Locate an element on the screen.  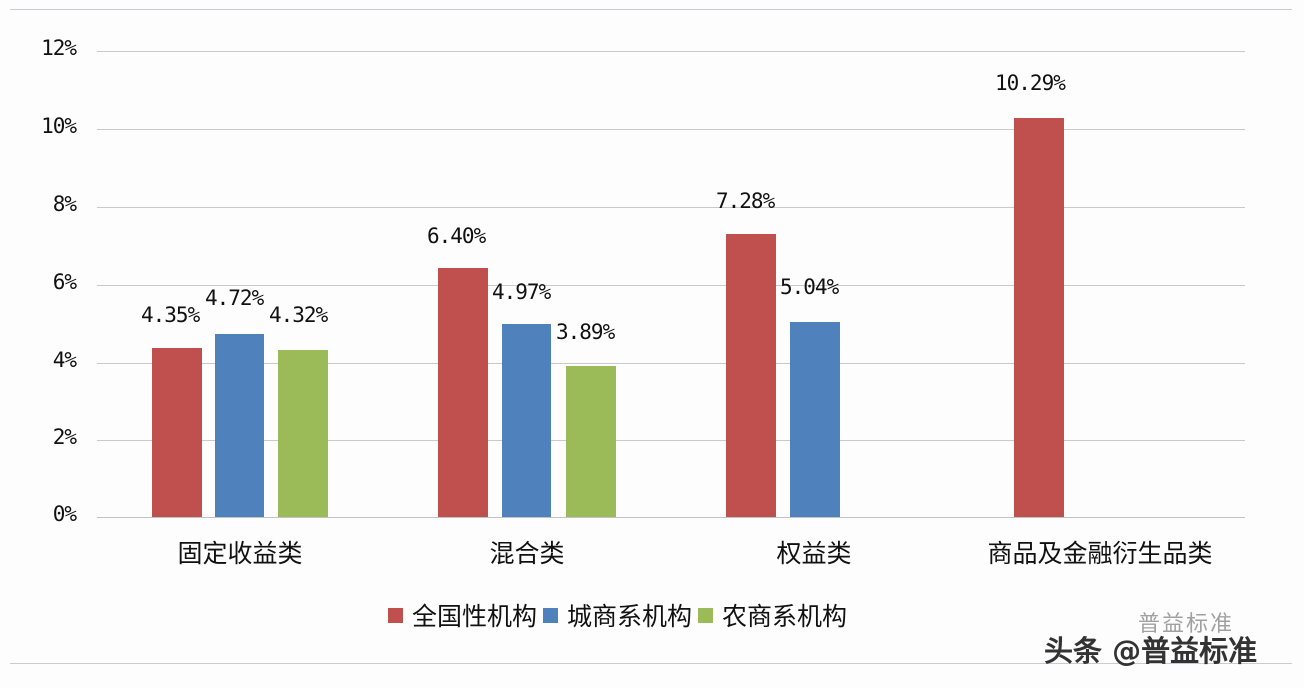
legend: 全国性机构 城商系机构 农商系机构 is located at coordinates (620, 615).